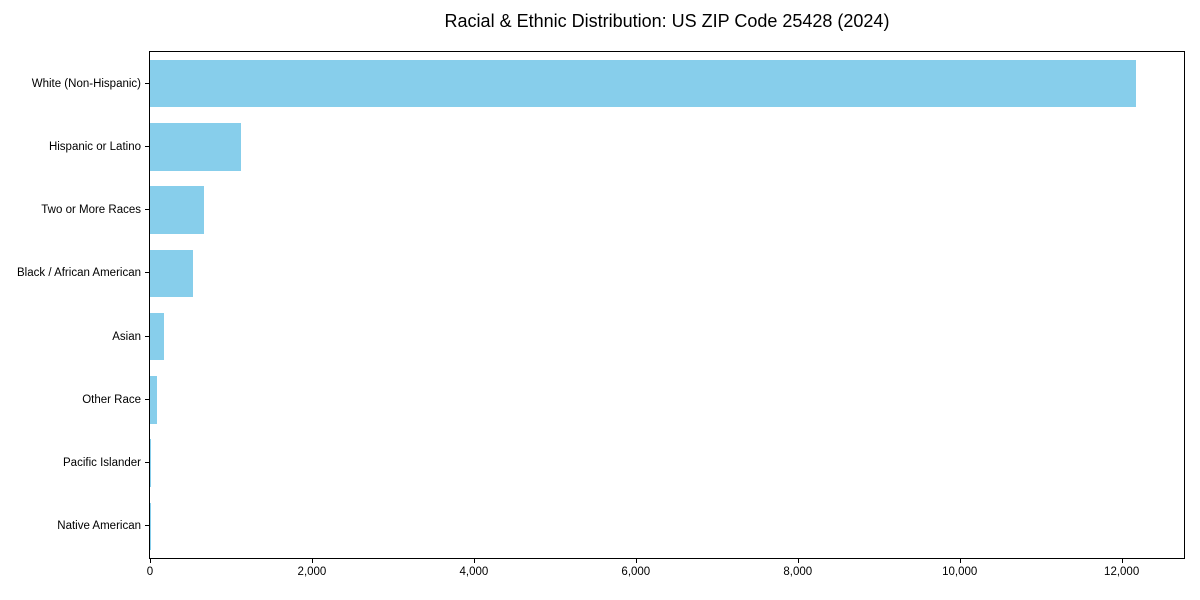 The image size is (1200, 600). I want to click on y-tick-label: Asian, so click(126, 336).